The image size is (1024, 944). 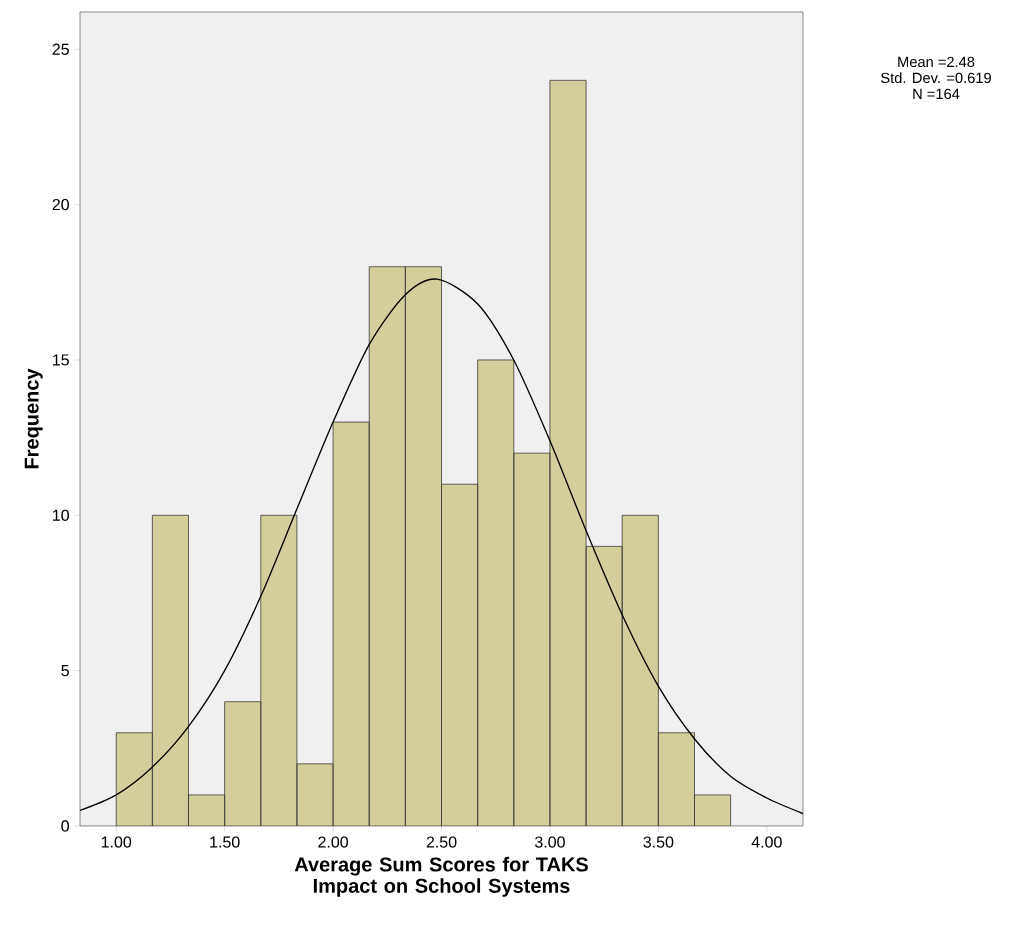 What do you see at coordinates (65, 826) in the screenshot?
I see `y-tick-label: 0` at bounding box center [65, 826].